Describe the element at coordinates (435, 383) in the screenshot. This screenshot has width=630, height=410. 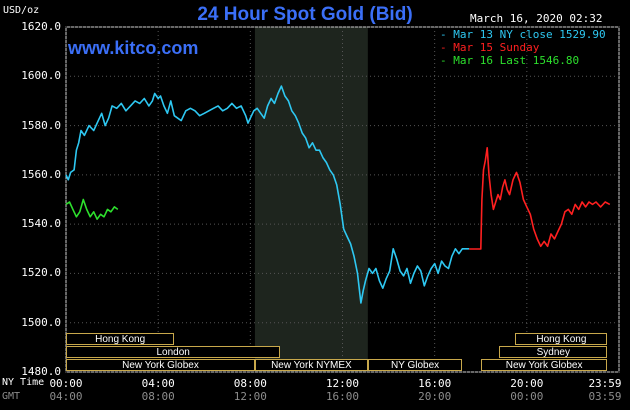
I see `x-tick-ny: 16:00` at that location.